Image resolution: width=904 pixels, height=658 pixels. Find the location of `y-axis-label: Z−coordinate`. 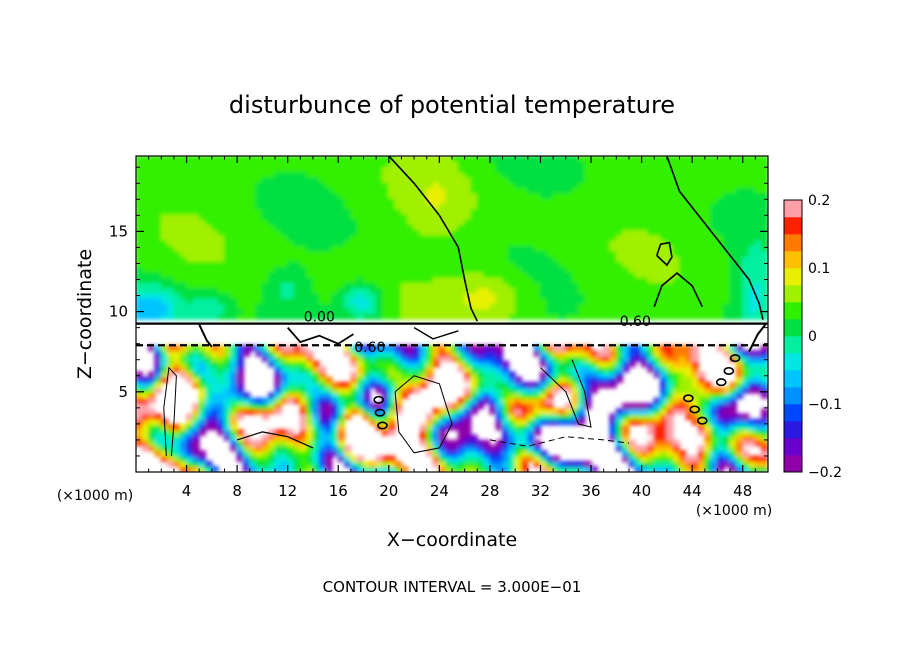

y-axis-label: Z−coordinate is located at coordinates (85, 314).